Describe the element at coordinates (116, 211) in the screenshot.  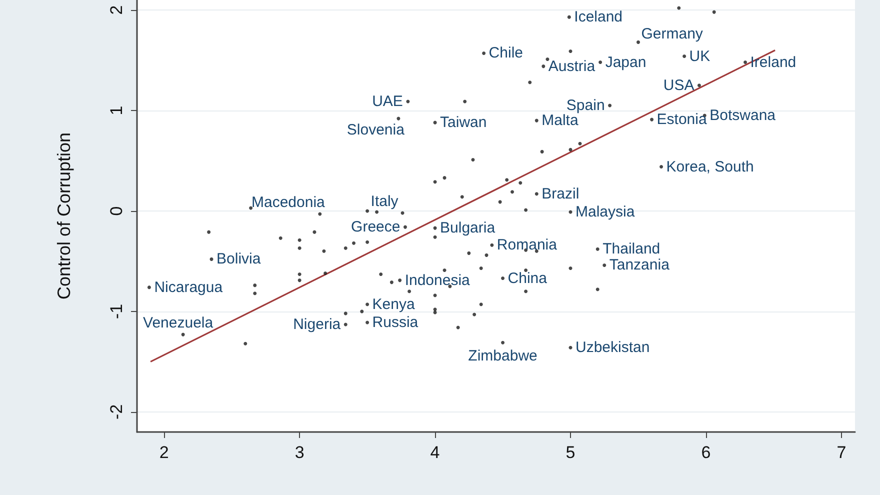
I see `y-tick-label: 0` at that location.